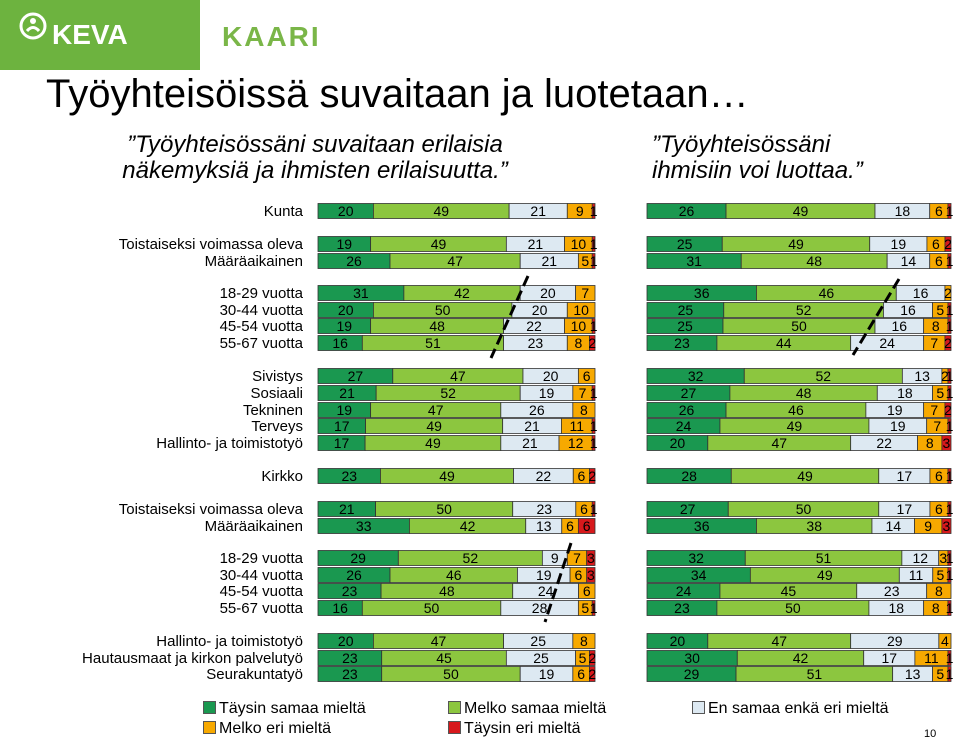  I want to click on legend-swatch, so click(209, 707).